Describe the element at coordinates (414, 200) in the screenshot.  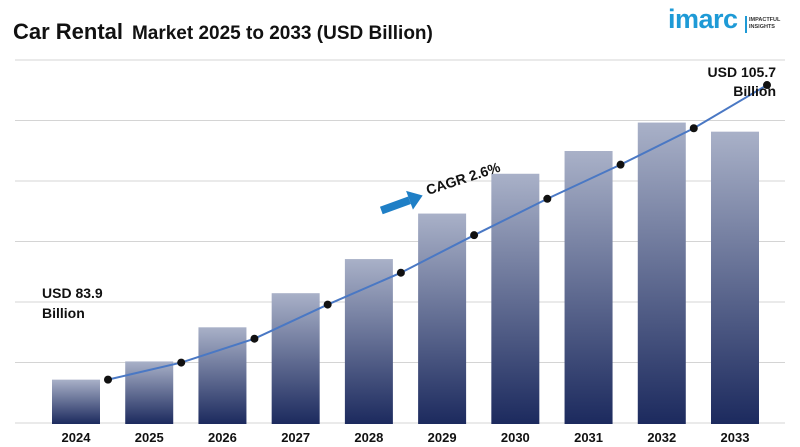
I see `cagr-arrow-head` at that location.